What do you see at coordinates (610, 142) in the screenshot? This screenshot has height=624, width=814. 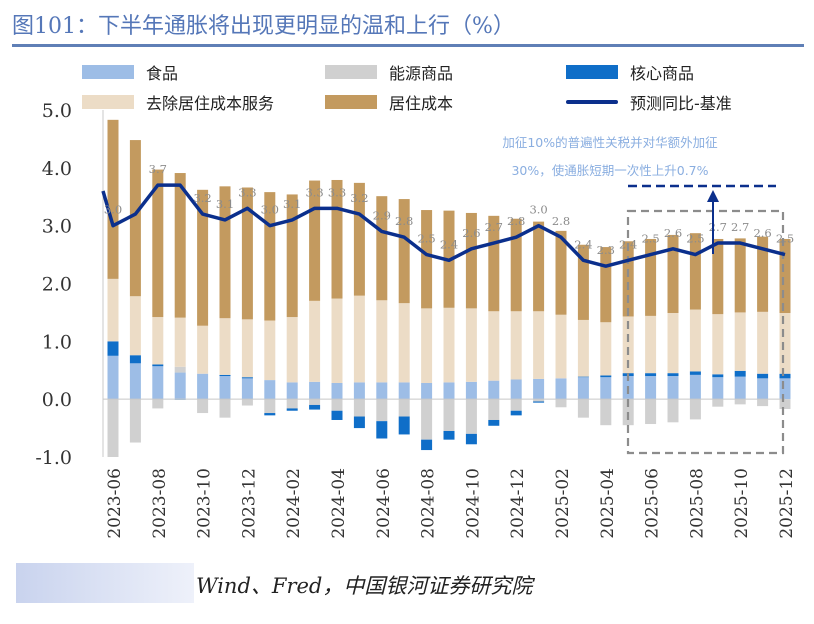 I see `annotation-line-1: 加征10%的普遍性关税并对华额外加征` at bounding box center [610, 142].